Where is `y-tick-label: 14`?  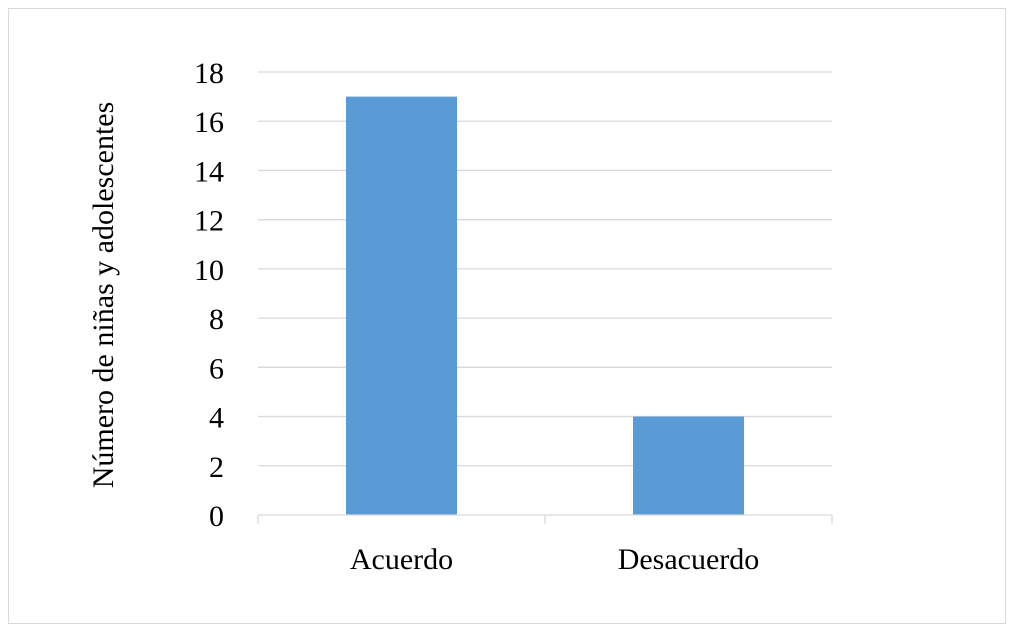 y-tick-label: 14 is located at coordinates (209, 171).